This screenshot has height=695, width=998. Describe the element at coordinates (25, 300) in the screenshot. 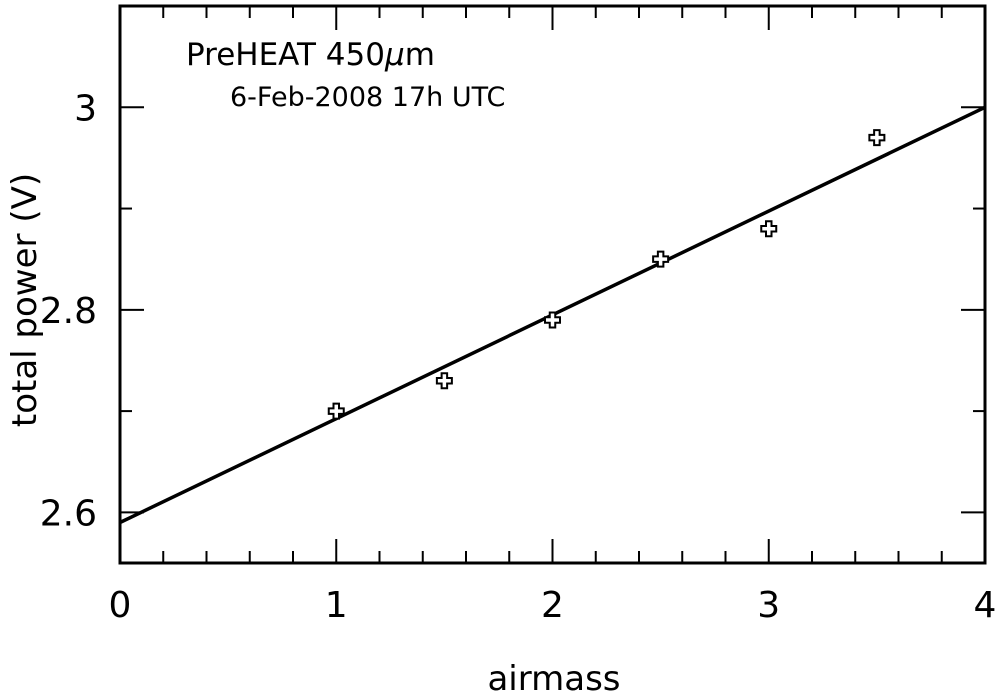

I see `y-axis-title: total power (V)` at that location.